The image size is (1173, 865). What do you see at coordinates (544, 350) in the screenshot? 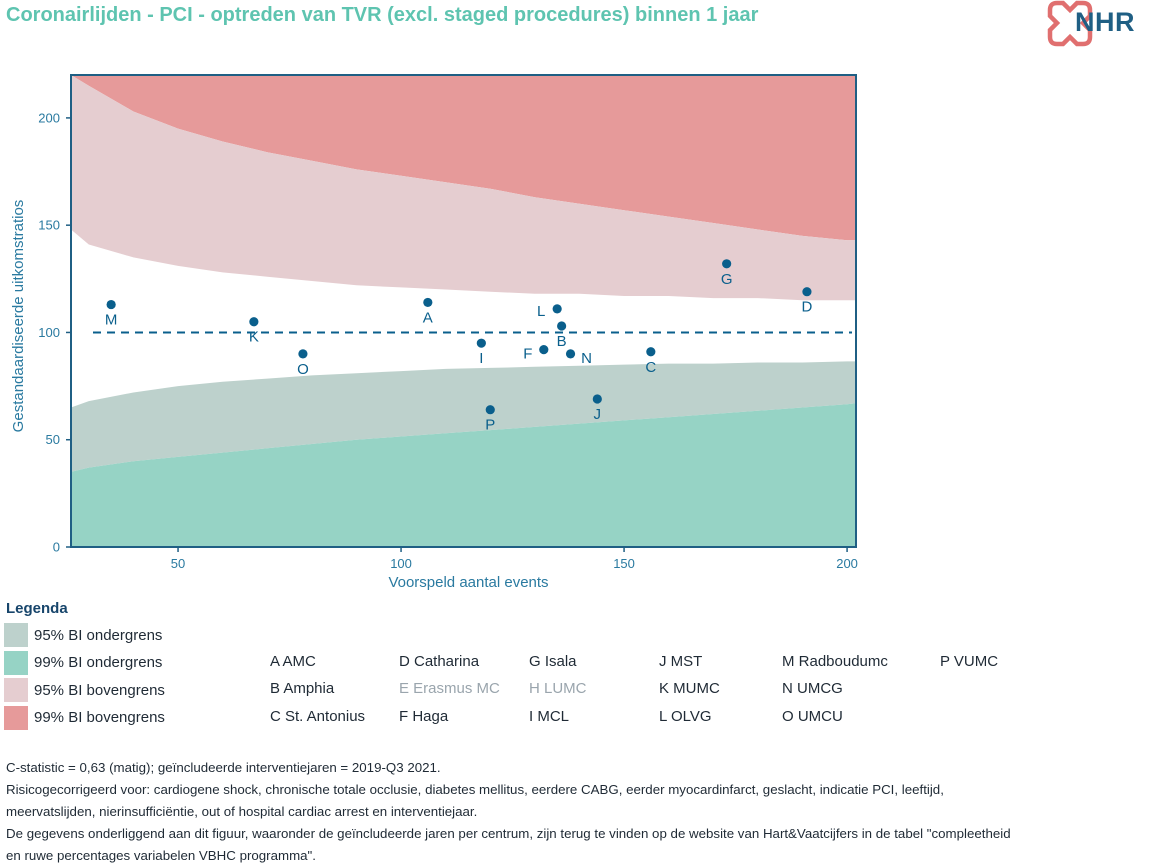
I see `data-point-f` at bounding box center [544, 350].